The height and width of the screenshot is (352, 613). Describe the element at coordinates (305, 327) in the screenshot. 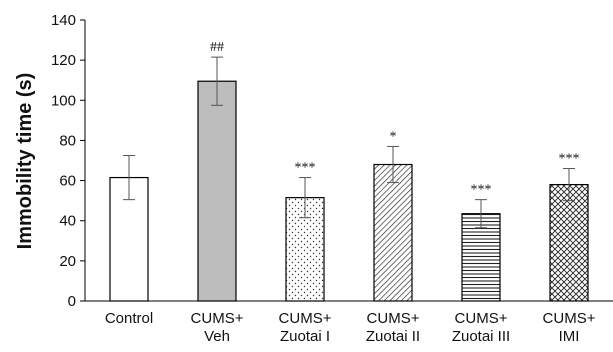

I see `category-label: CUMS+ Zuotai I` at that location.